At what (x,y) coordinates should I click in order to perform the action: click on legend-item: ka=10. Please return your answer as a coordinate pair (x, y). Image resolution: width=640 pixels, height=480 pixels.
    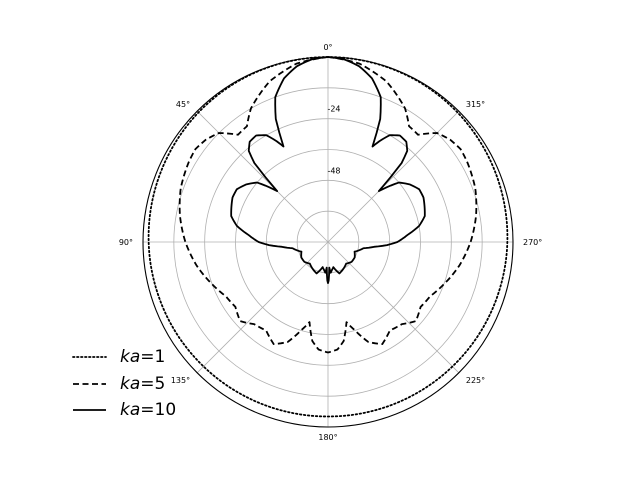
    Looking at the image, I should click on (123, 410).